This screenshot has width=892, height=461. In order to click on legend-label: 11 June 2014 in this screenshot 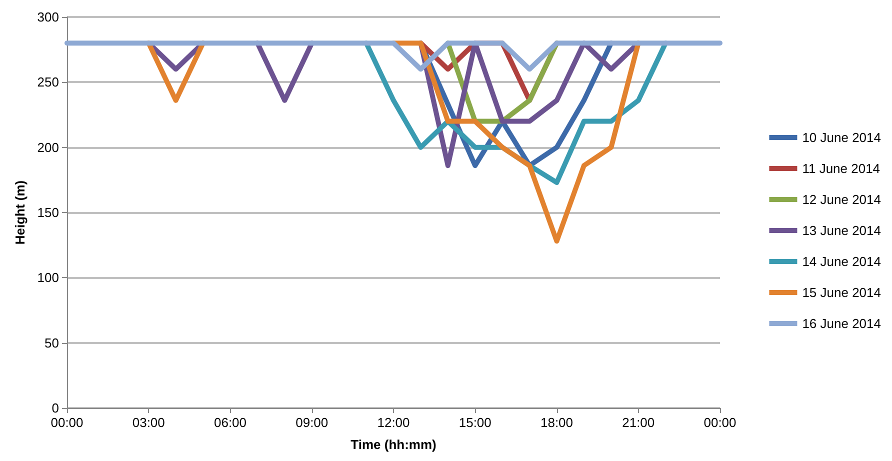, I will do `click(841, 168)`.